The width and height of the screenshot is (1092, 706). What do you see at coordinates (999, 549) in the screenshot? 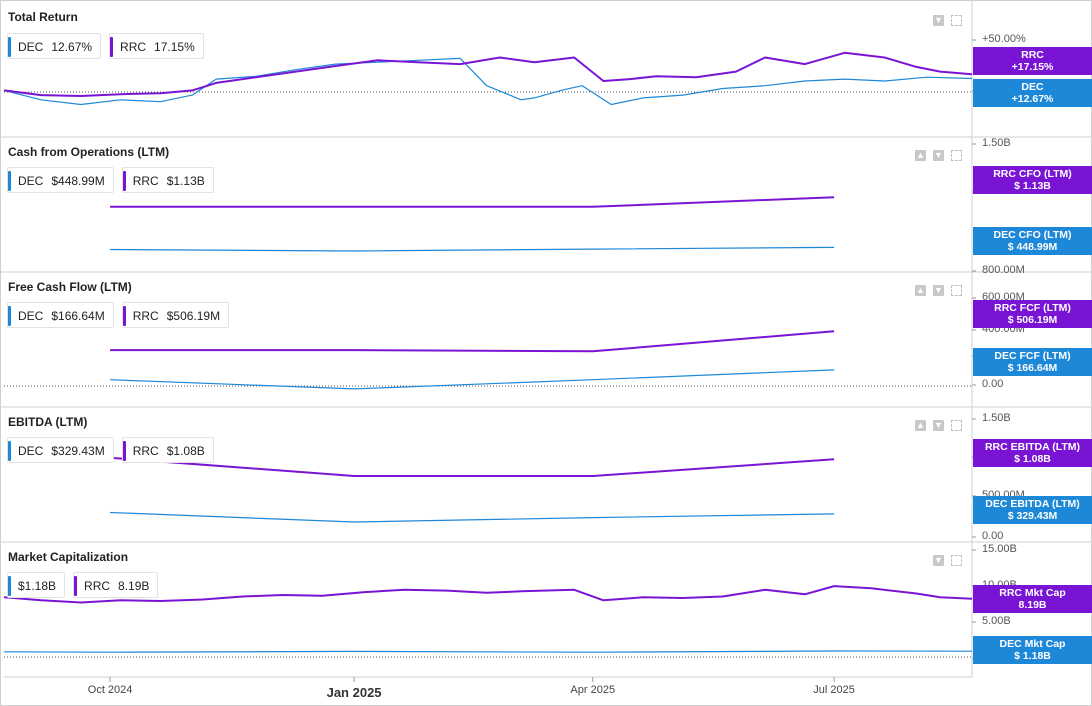
I see `y-tick-label: 15.00B` at bounding box center [999, 549].